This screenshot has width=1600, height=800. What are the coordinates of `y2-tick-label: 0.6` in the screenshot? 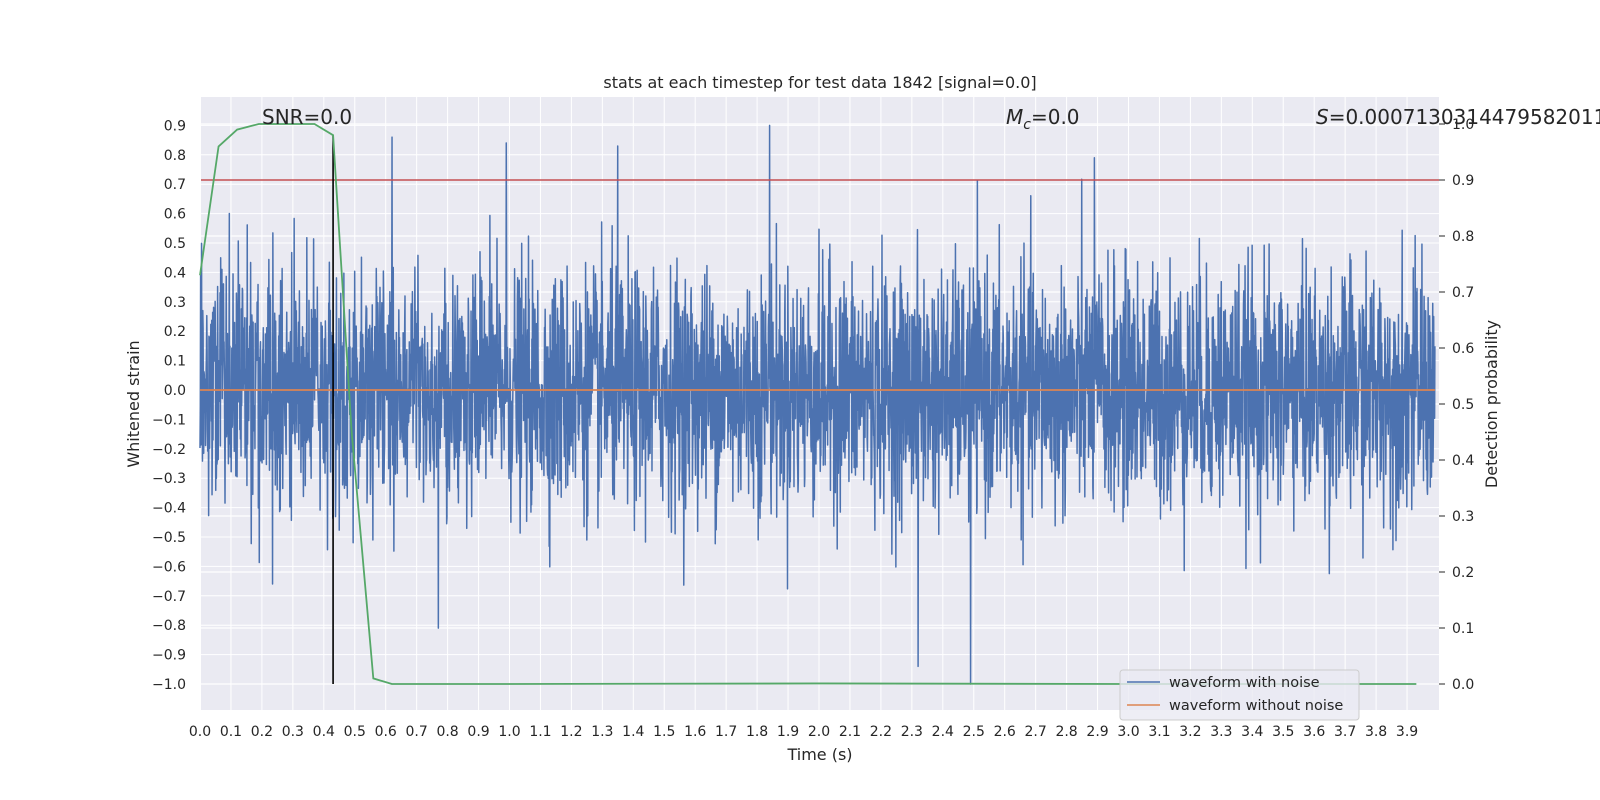 It's located at (1463, 349).